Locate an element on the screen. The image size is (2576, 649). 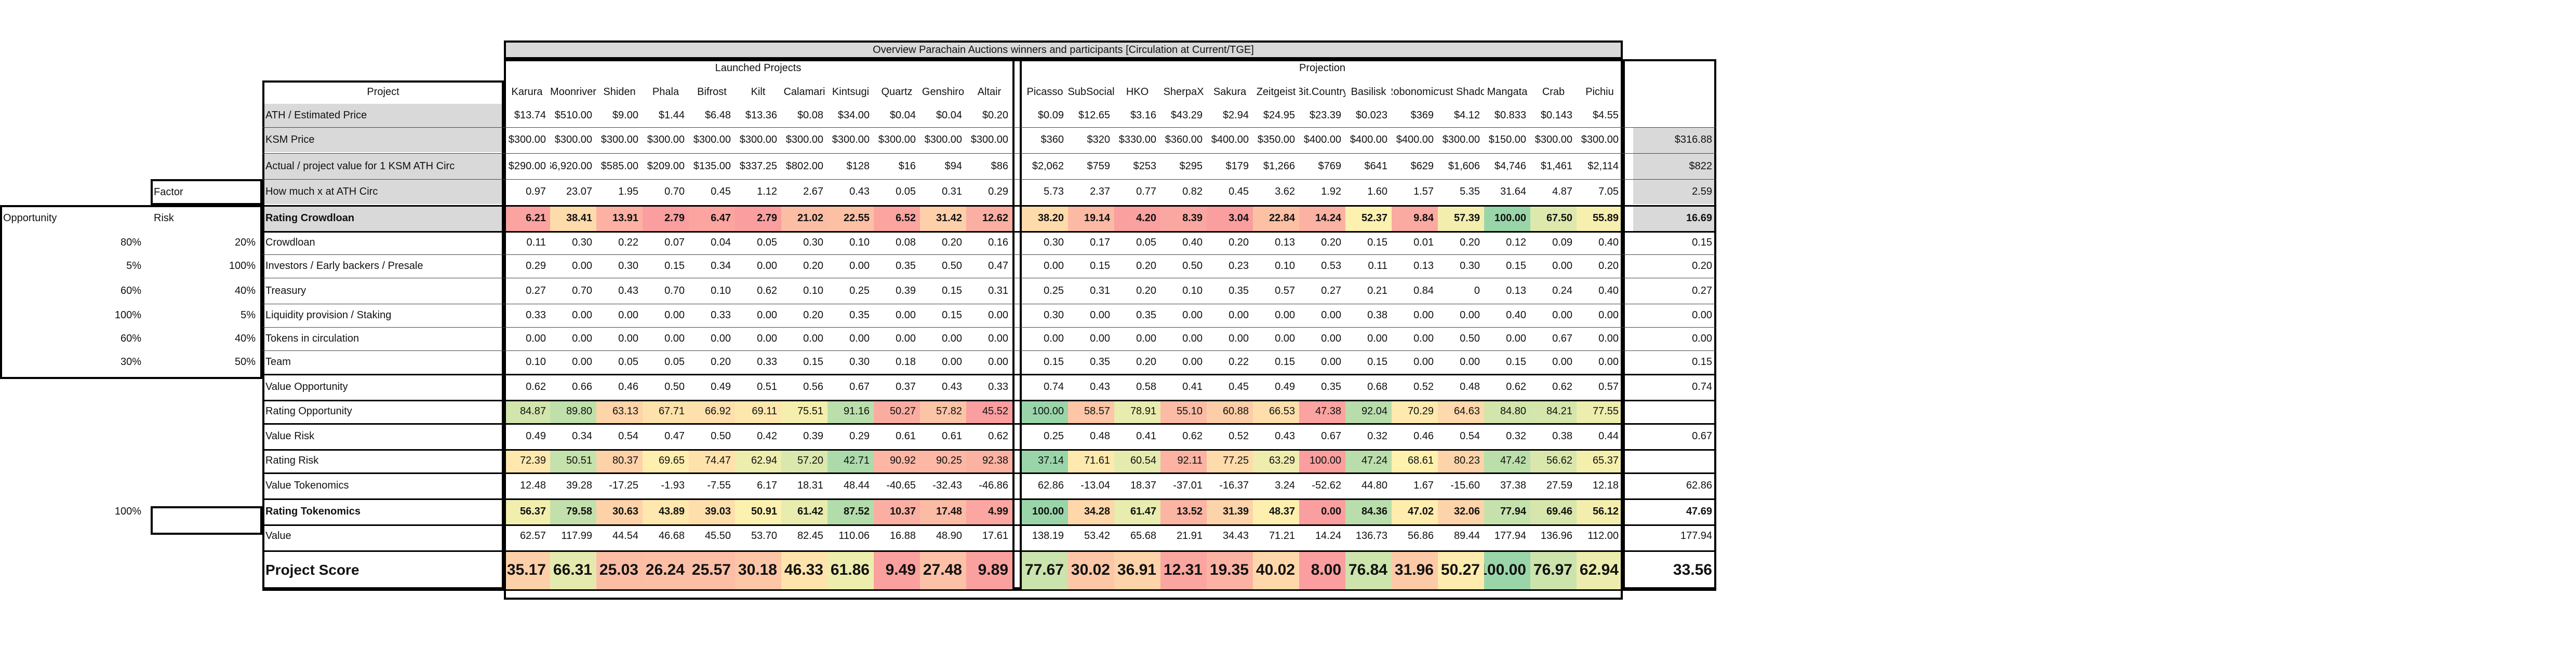
value-cell: 0 is located at coordinates (1477, 290).